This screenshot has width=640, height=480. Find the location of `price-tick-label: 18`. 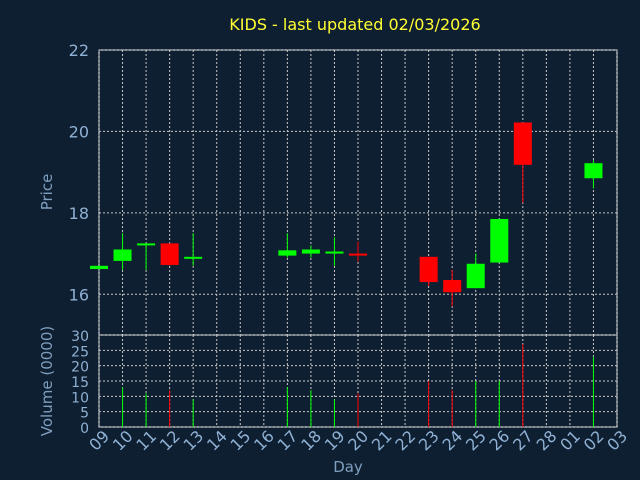

price-tick-label: 18 is located at coordinates (79, 213).